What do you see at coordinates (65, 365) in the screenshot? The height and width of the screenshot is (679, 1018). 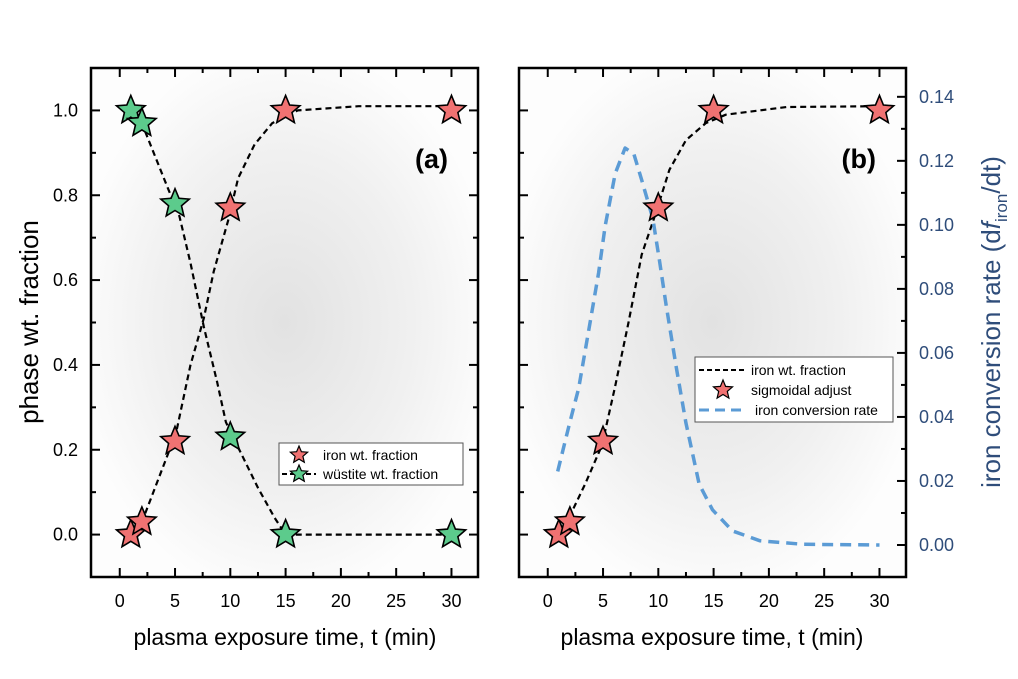 I see `y-tick-label: 0.4` at bounding box center [65, 365].